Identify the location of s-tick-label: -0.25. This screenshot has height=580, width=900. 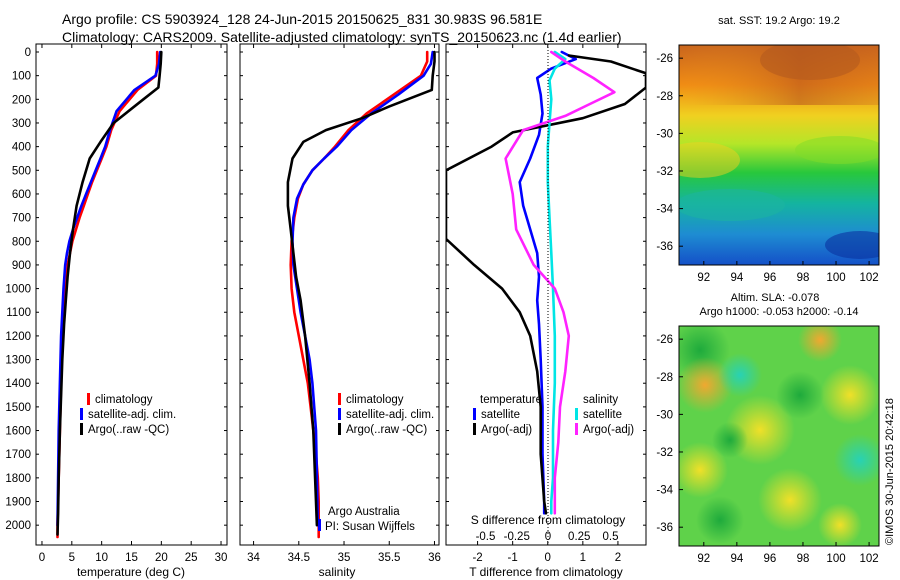
(517, 537).